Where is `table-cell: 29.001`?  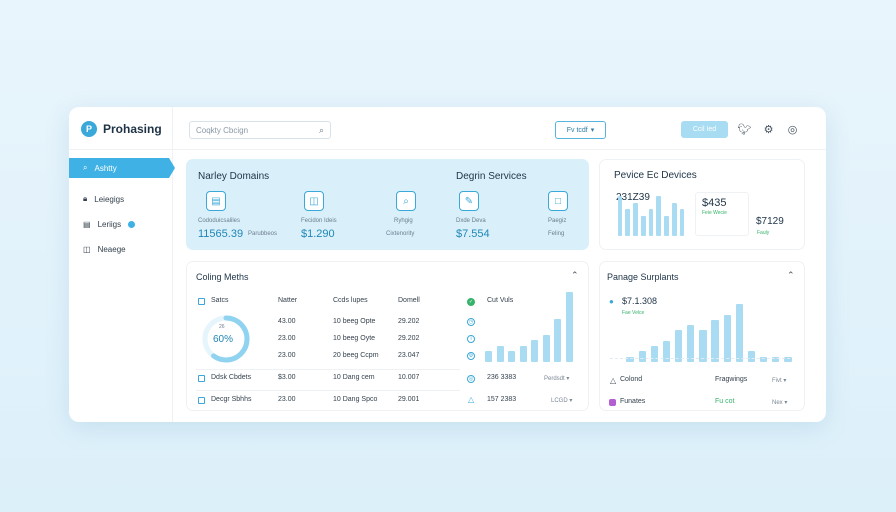
table-cell: 29.001 is located at coordinates (409, 399).